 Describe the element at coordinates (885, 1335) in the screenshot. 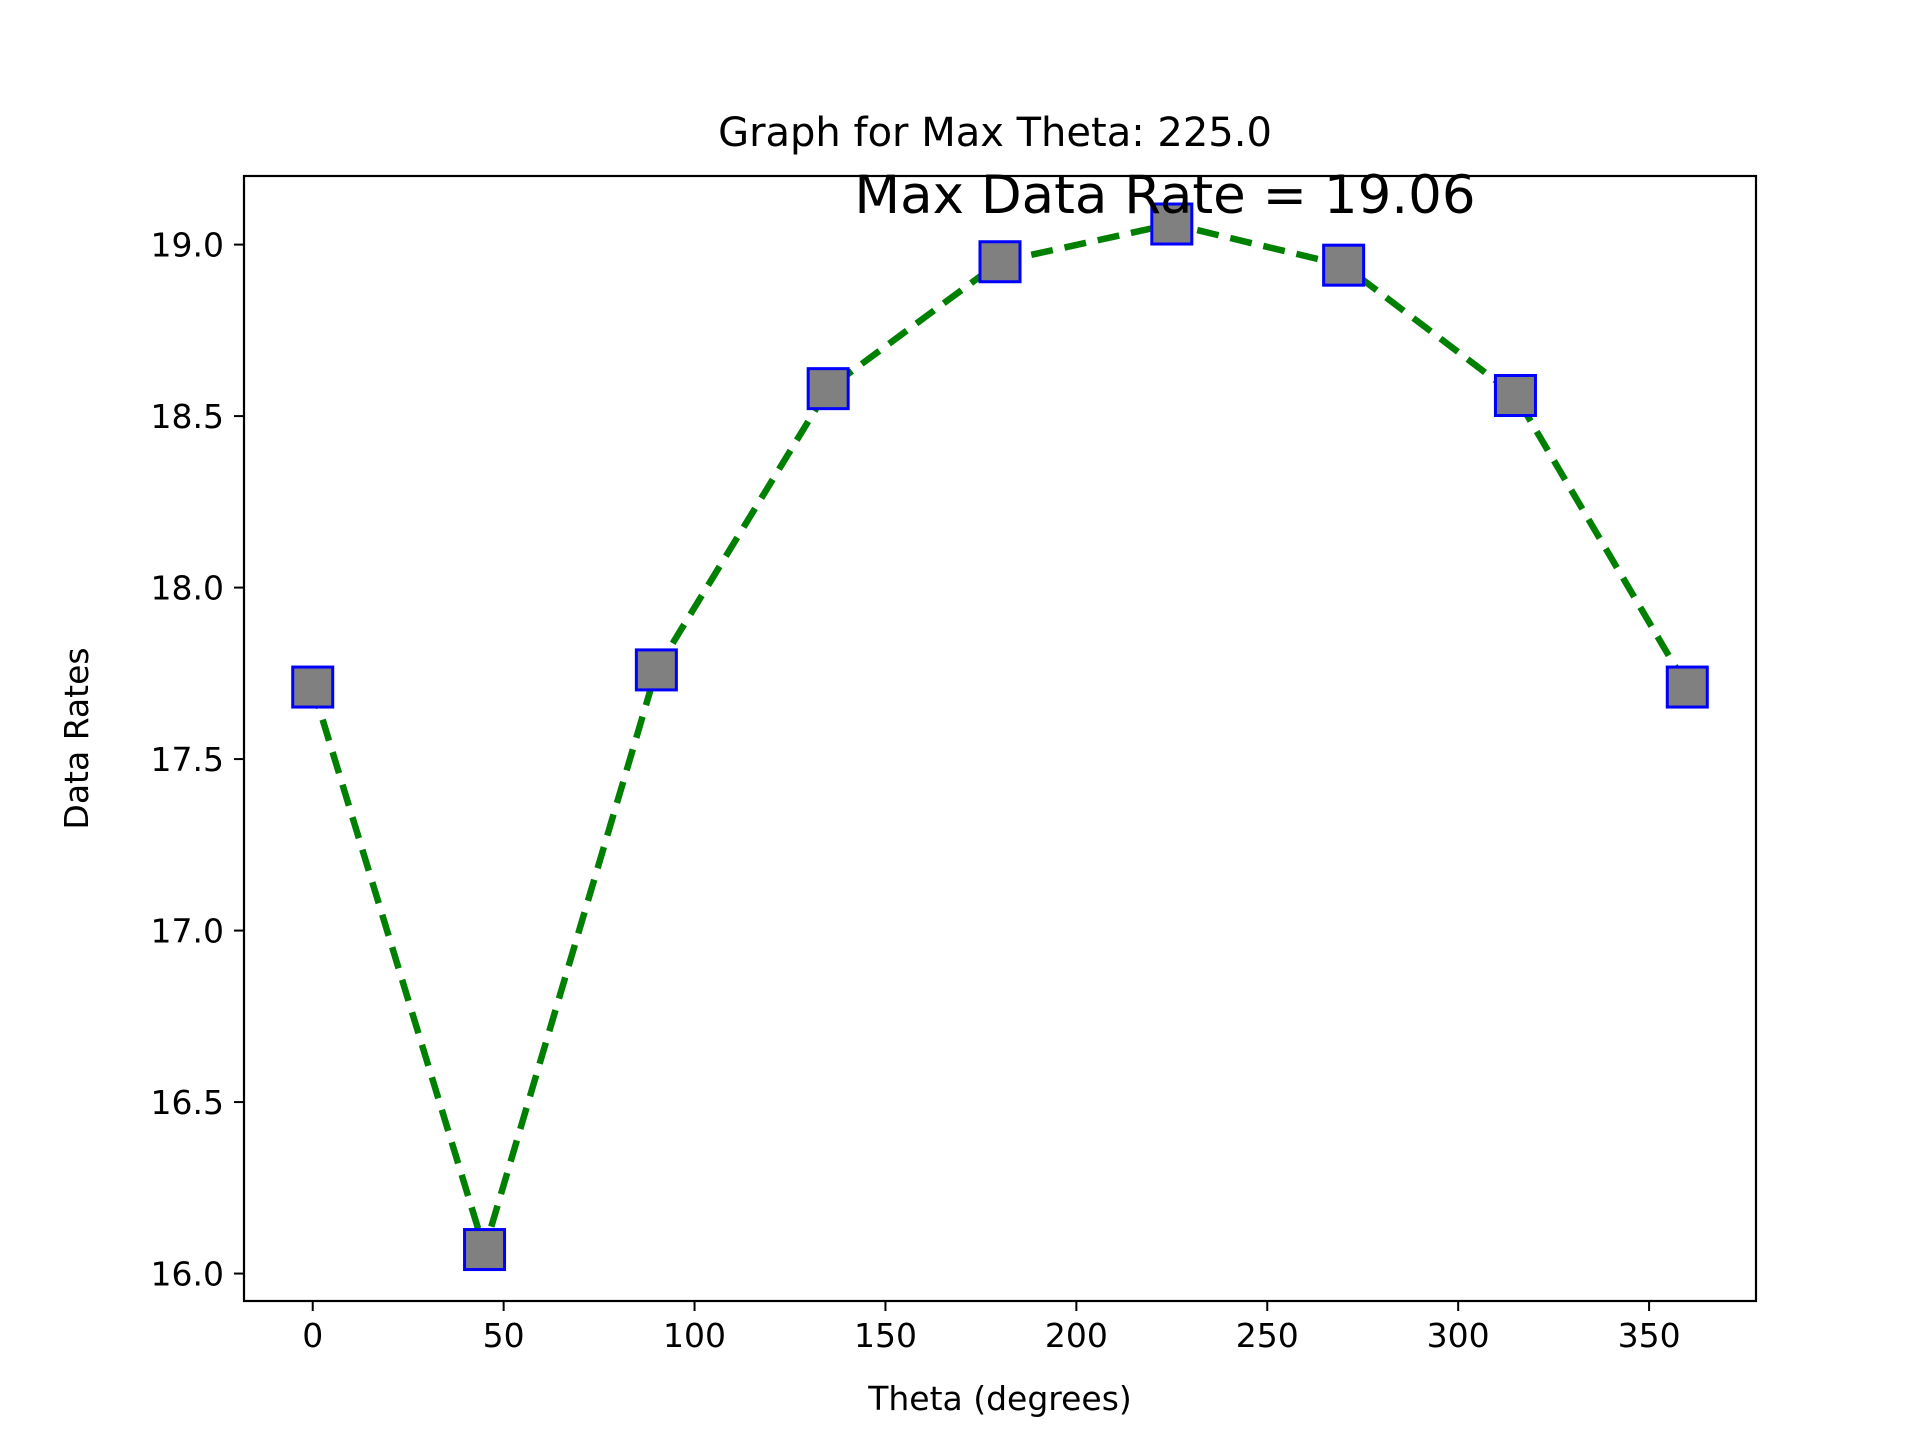

I see `x-tick-label: 150` at that location.